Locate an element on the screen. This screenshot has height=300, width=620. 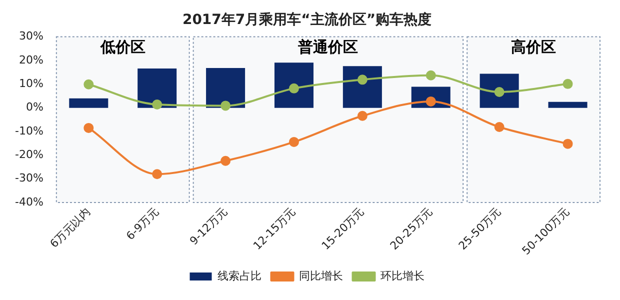
y-tick-label: 20% is located at coordinates (31, 59).